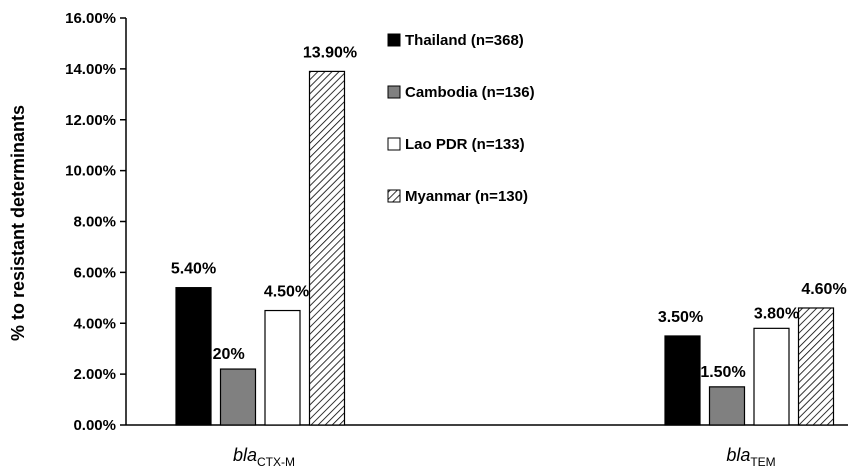 This screenshot has width=862, height=475. I want to click on data-label: 2.20%, so click(221, 354).